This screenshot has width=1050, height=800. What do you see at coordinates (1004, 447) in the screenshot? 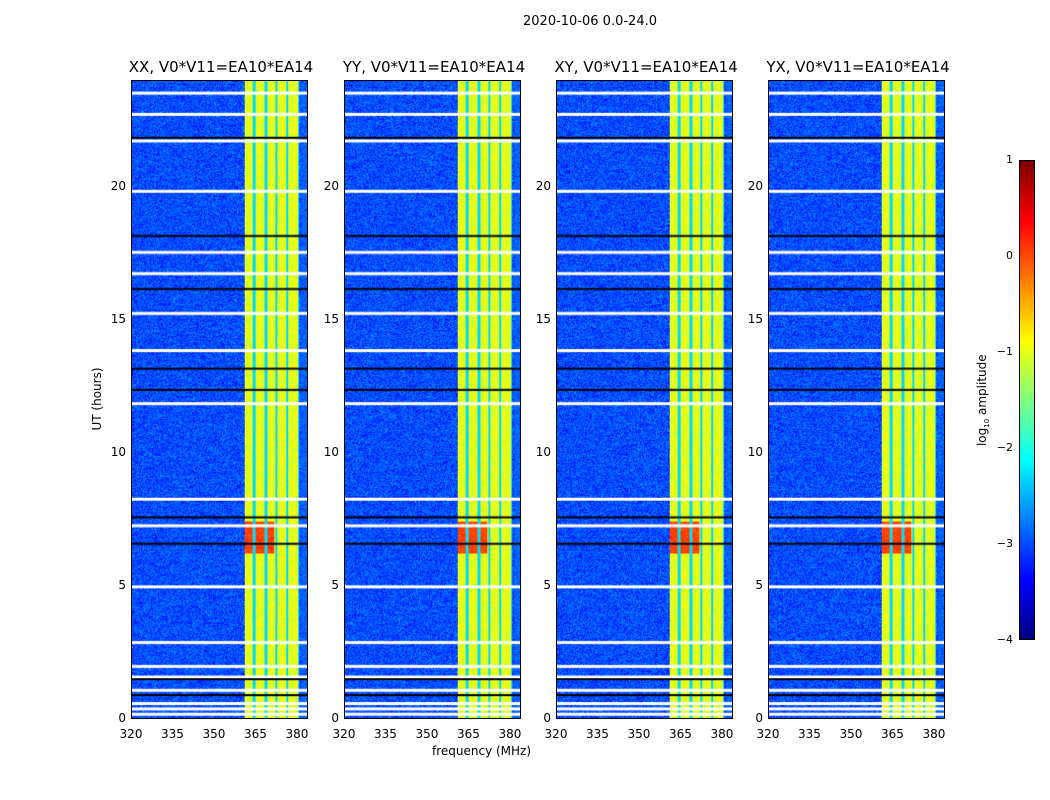
I see `colorbar-tick-label: −2` at bounding box center [1004, 447].